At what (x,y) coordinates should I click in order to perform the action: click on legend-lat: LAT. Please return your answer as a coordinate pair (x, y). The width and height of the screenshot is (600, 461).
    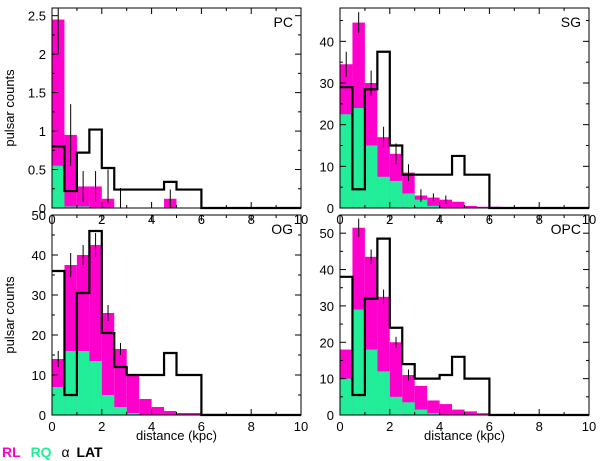
    Looking at the image, I should click on (89, 452).